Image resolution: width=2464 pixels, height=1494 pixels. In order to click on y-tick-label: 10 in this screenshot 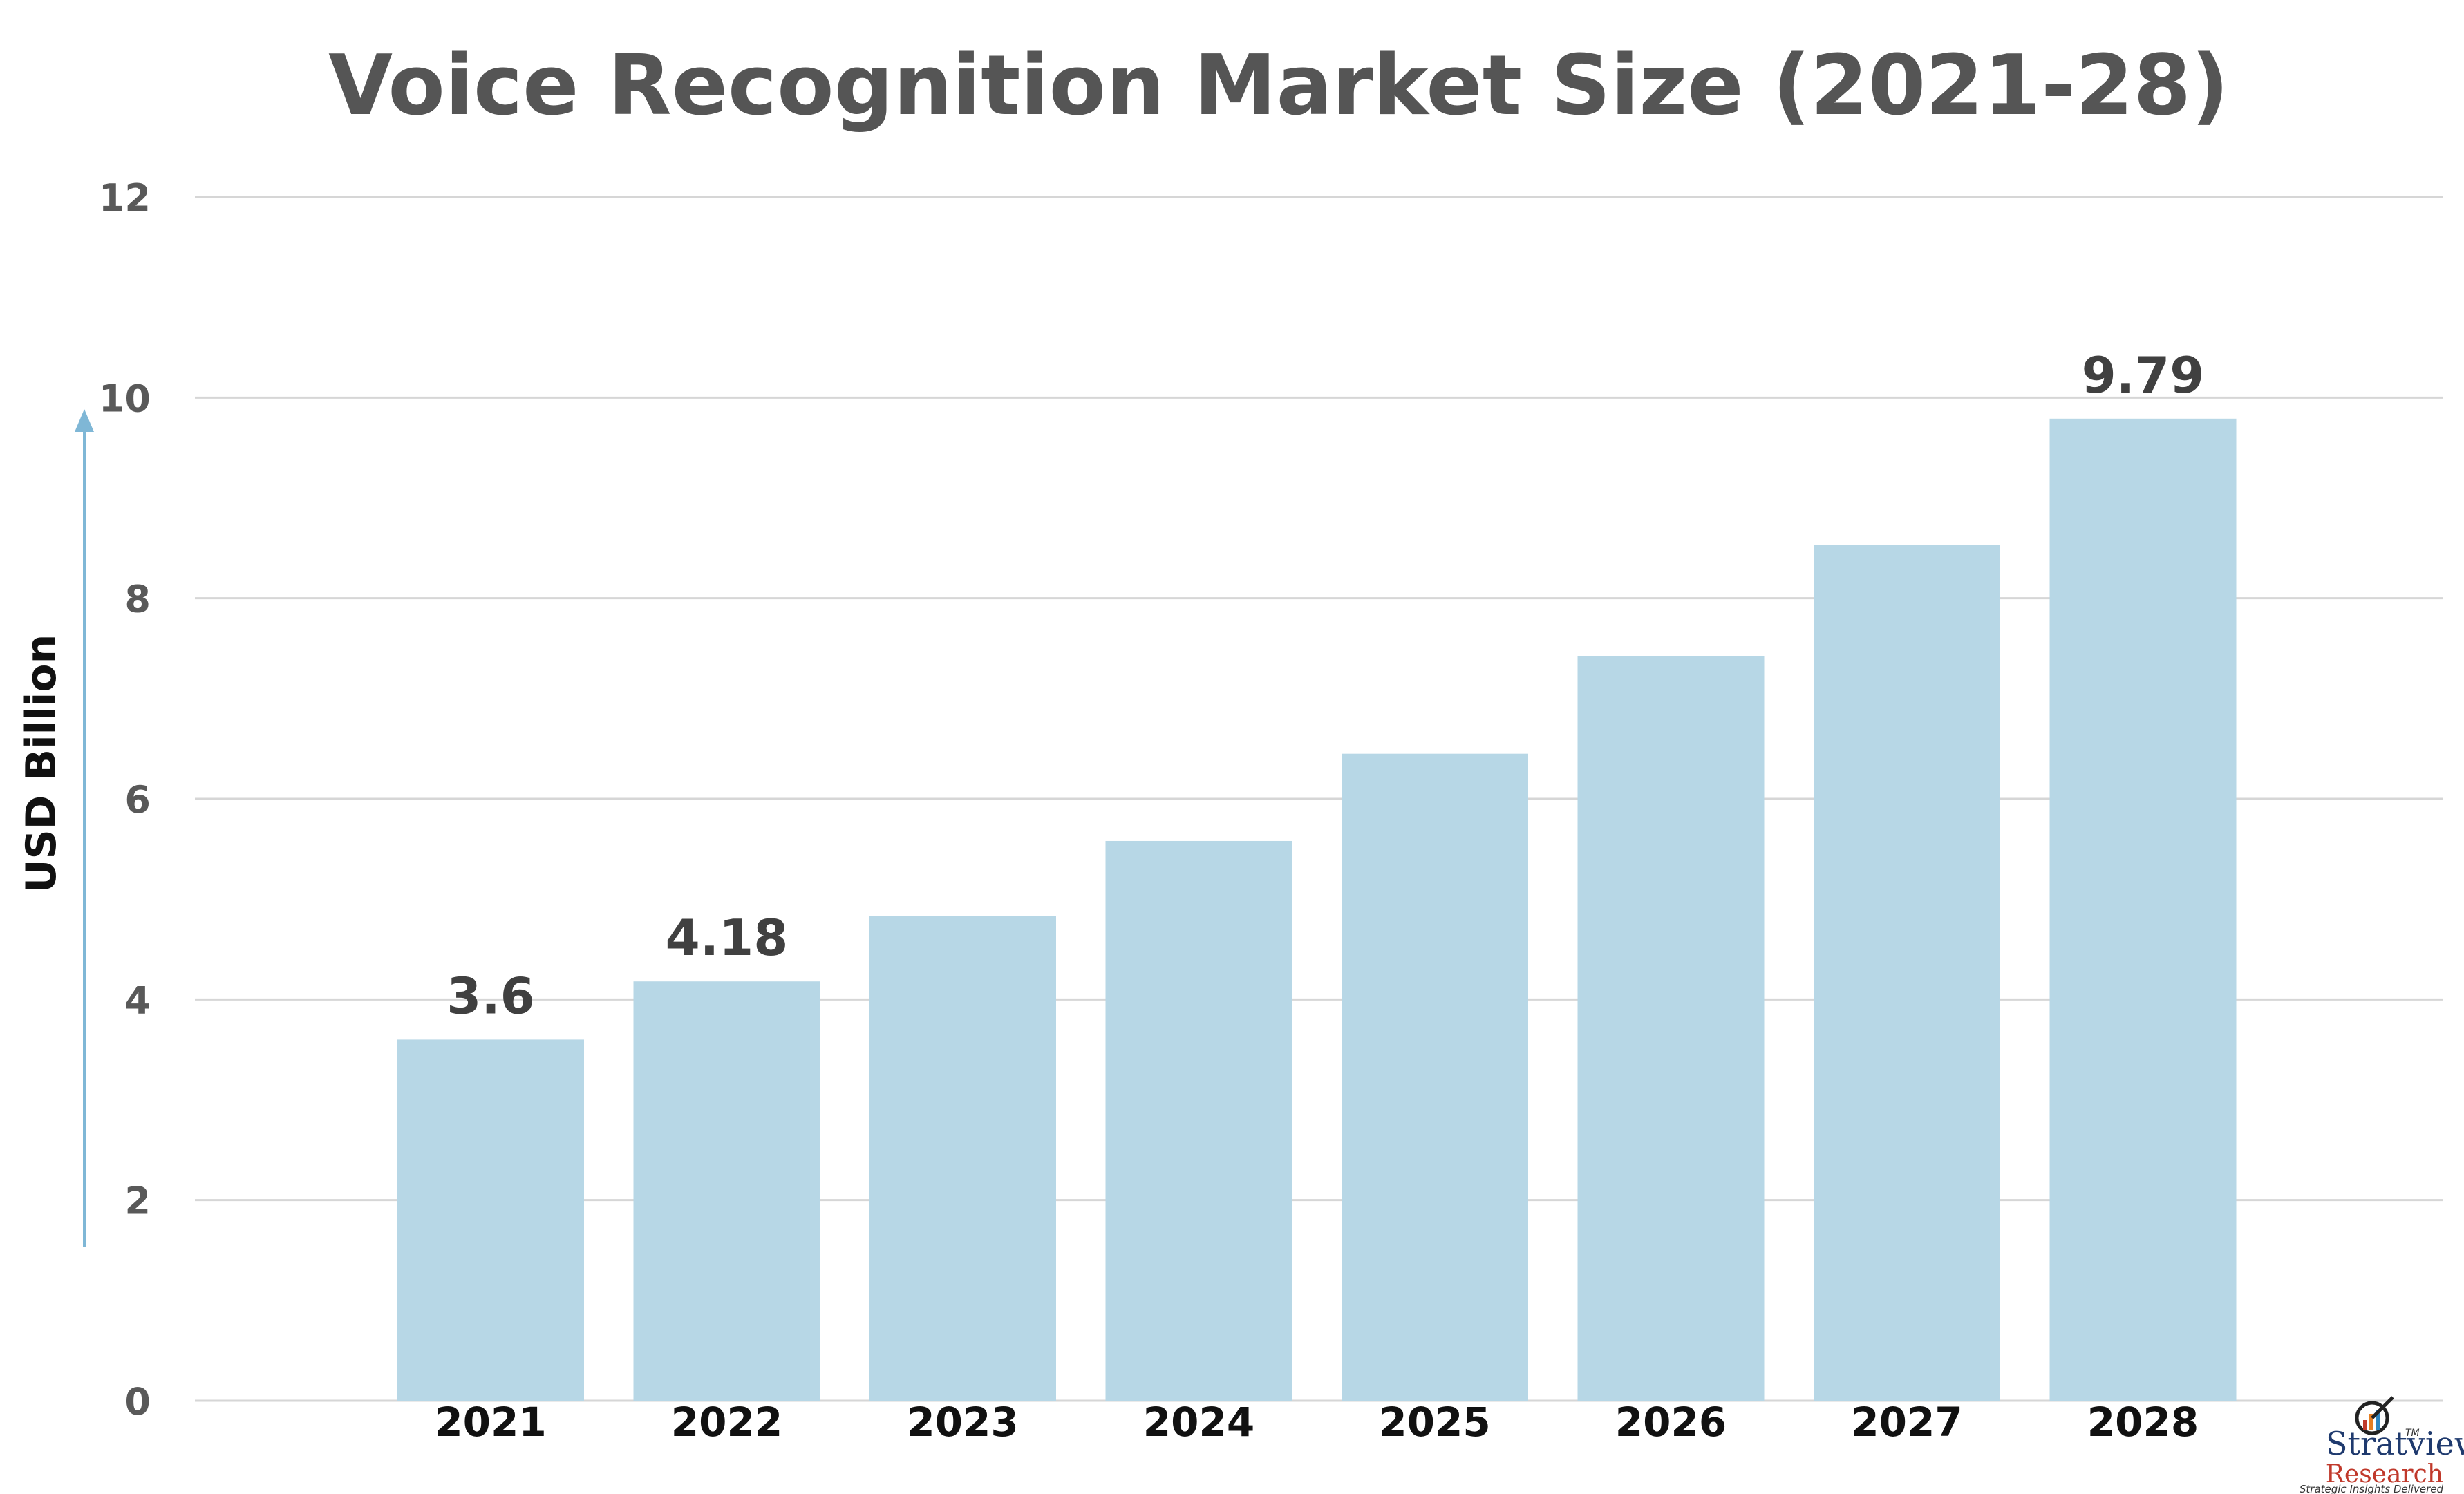, I will do `click(125, 398)`.